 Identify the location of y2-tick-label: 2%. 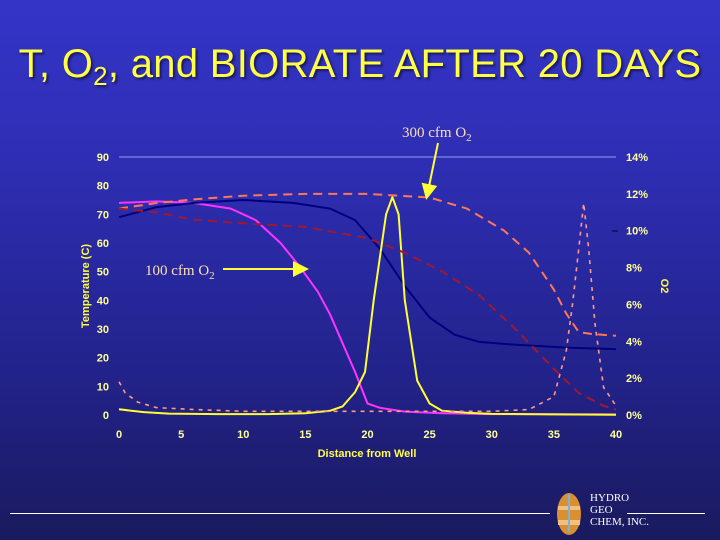
(634, 379).